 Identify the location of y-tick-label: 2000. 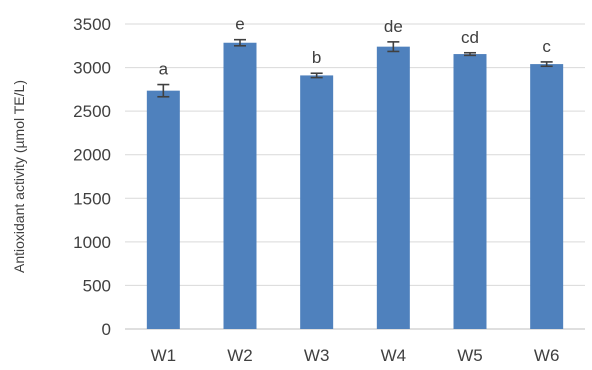
(92, 155).